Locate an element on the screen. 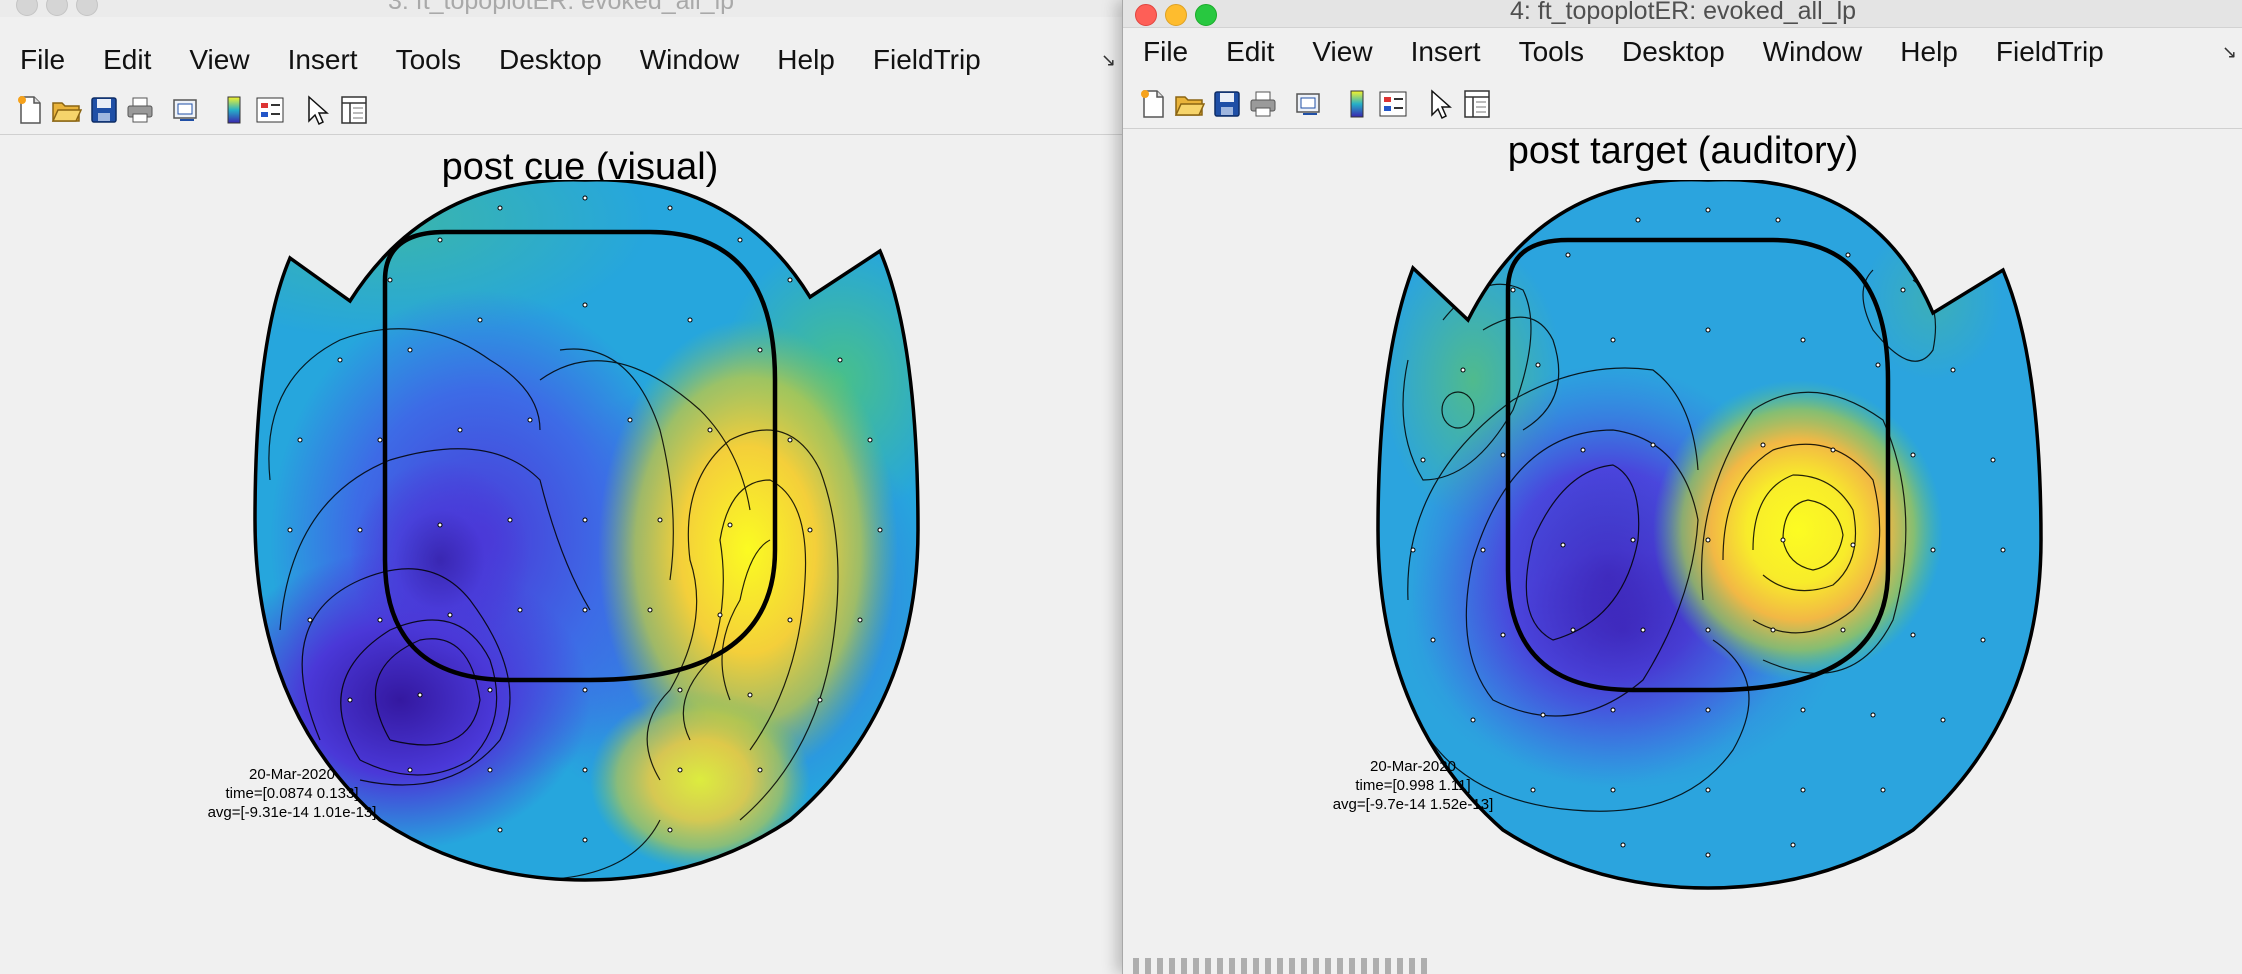 This screenshot has width=2242, height=974. info-time: time=[0.998 1.11] is located at coordinates (1413, 785).